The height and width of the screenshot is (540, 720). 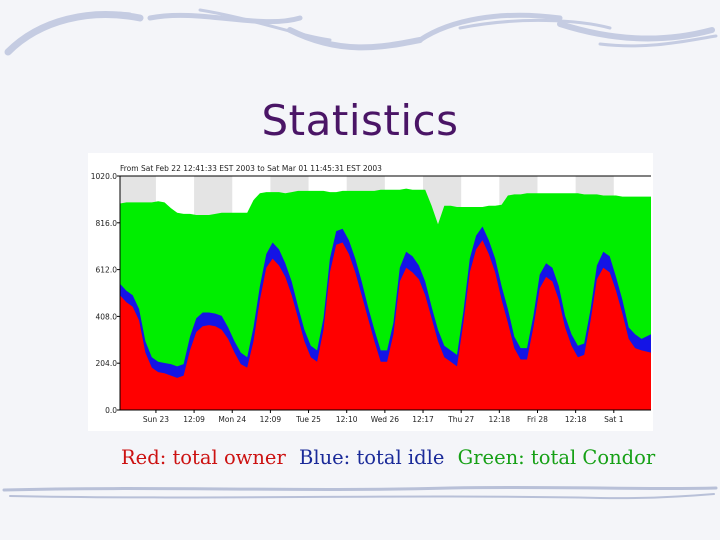 I want to click on x-tick-label: Wed 26, so click(x=385, y=419).